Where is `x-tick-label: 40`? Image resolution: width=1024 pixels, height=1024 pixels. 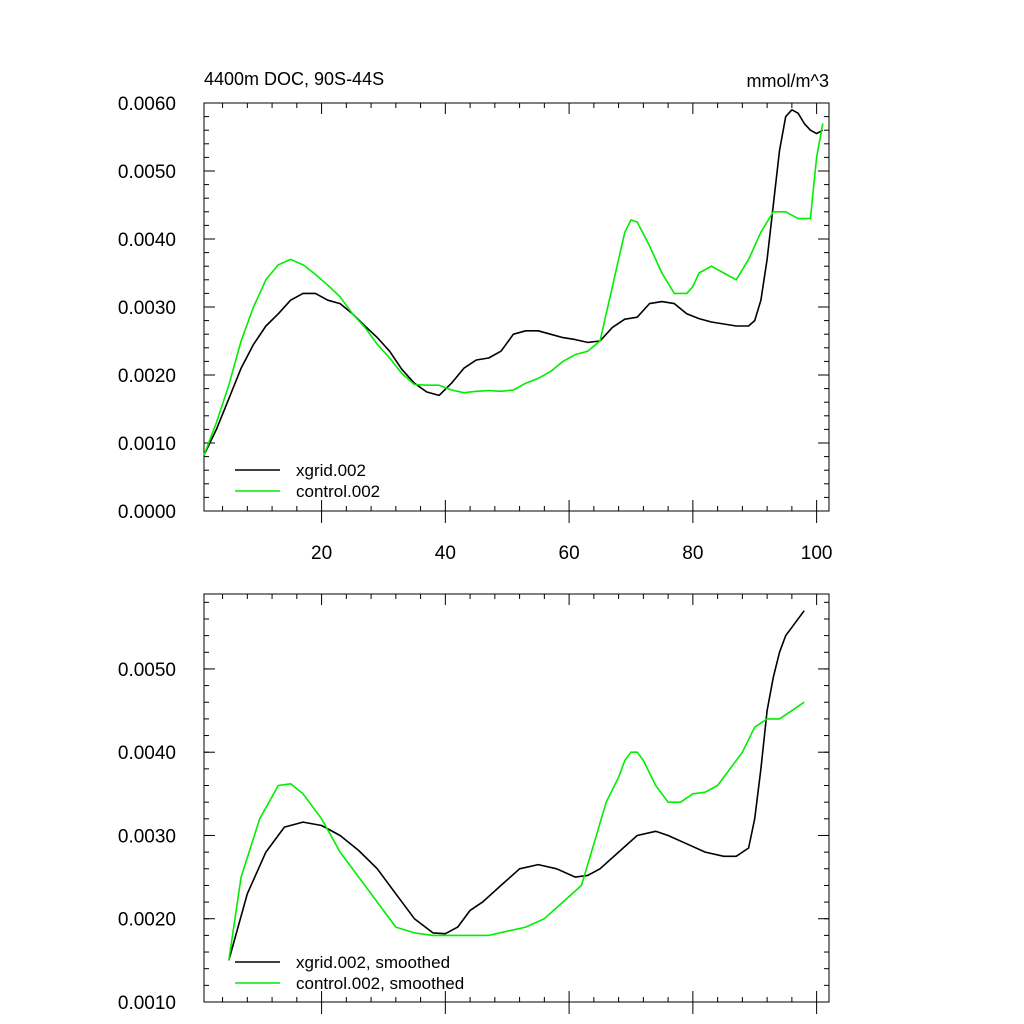
x-tick-label: 40 is located at coordinates (445, 553).